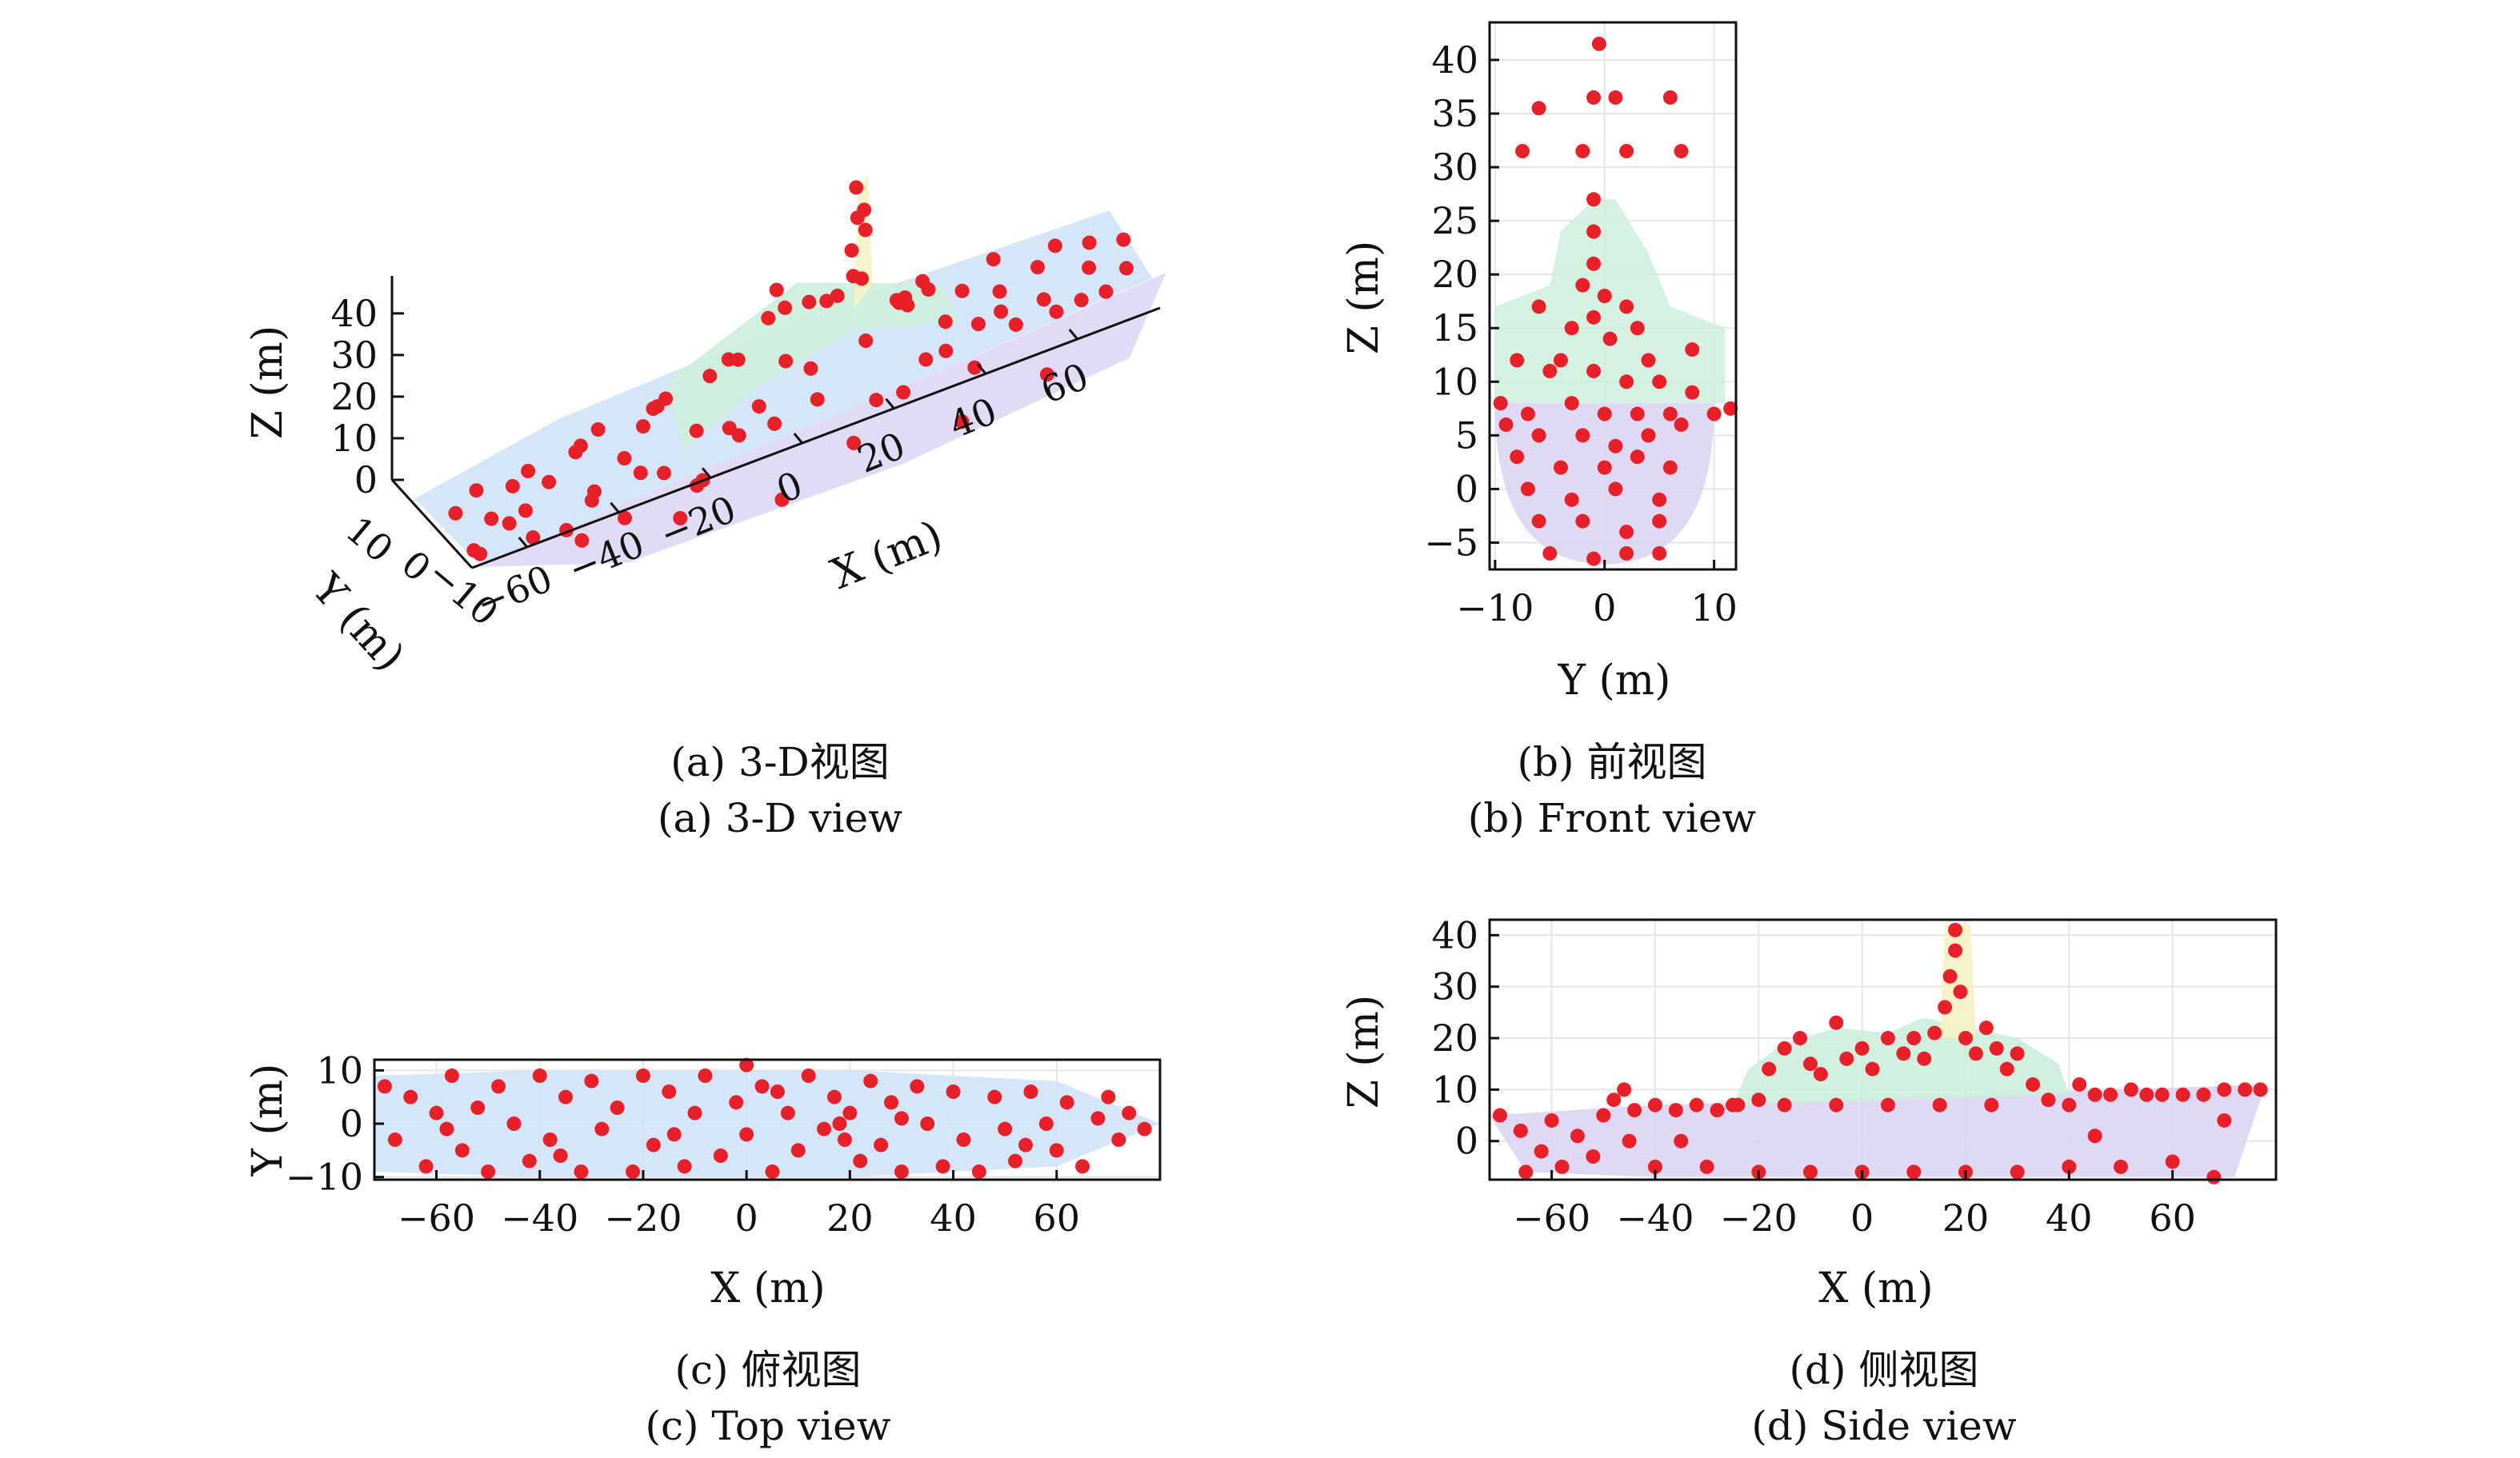  What do you see at coordinates (436, 1218) in the screenshot?
I see `x-tick-label: −60` at bounding box center [436, 1218].